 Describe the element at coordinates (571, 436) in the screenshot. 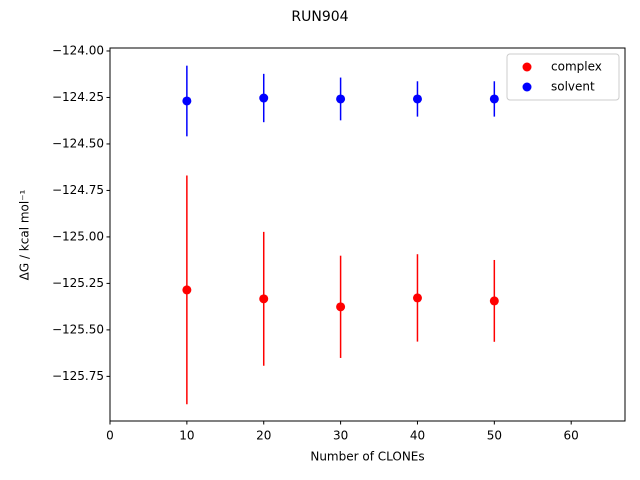

I see `x-tick-label: 60` at that location.